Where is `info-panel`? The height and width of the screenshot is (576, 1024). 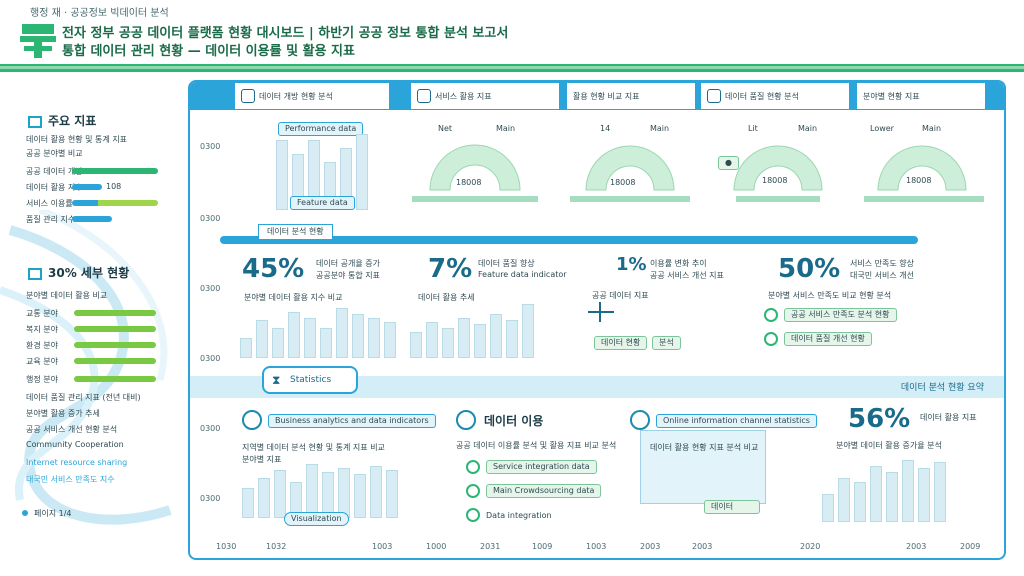 info-panel is located at coordinates (703, 467).